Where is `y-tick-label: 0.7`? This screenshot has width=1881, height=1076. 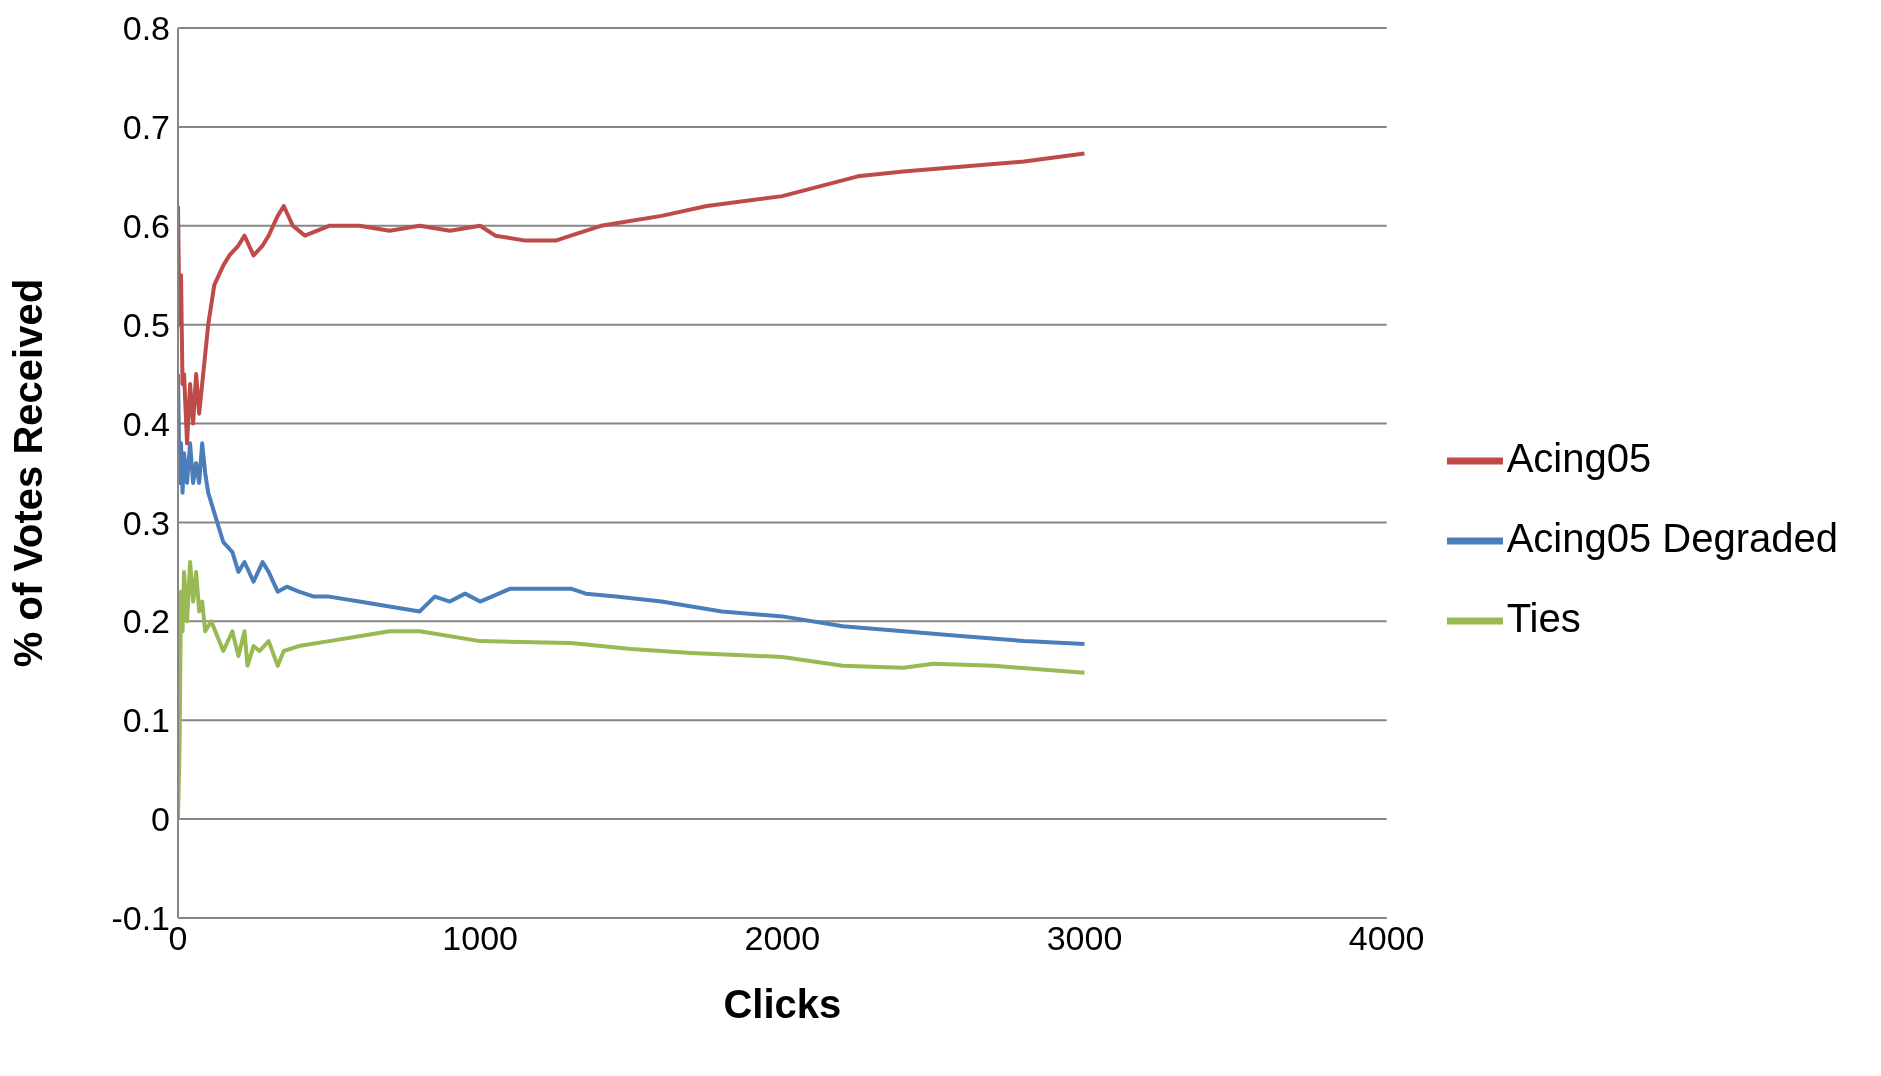
y-tick-label: 0.7 is located at coordinates (146, 126).